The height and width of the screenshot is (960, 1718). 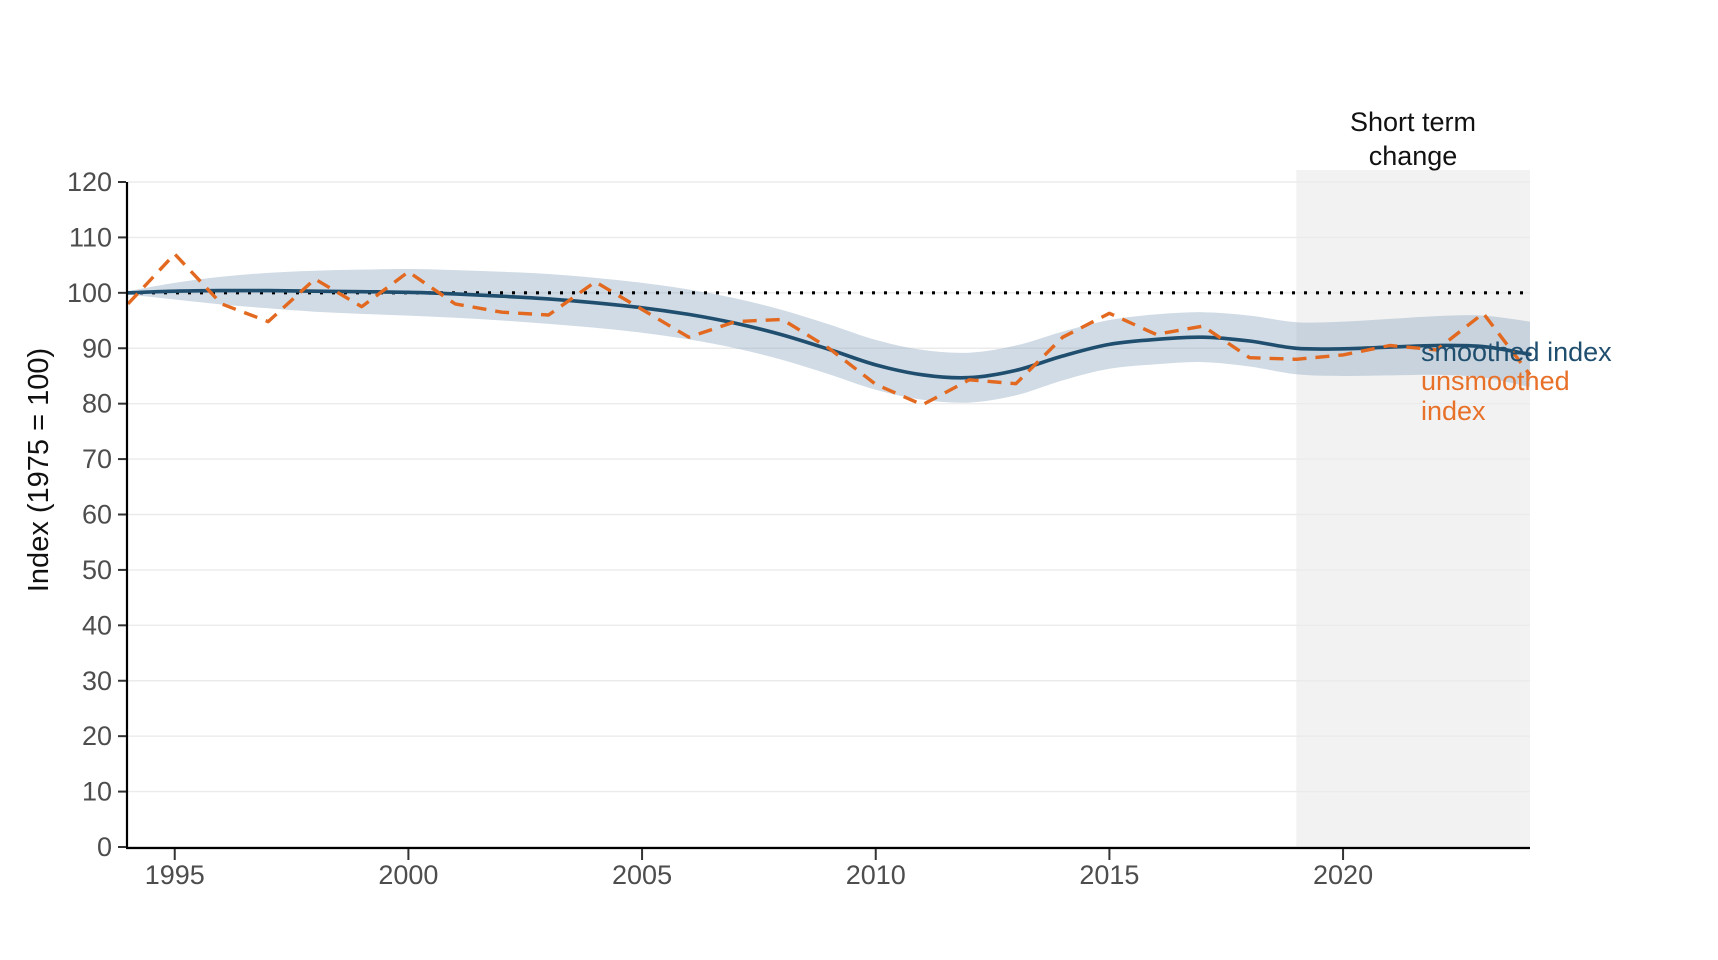 I want to click on y-tick-label: 10, so click(x=97, y=792).